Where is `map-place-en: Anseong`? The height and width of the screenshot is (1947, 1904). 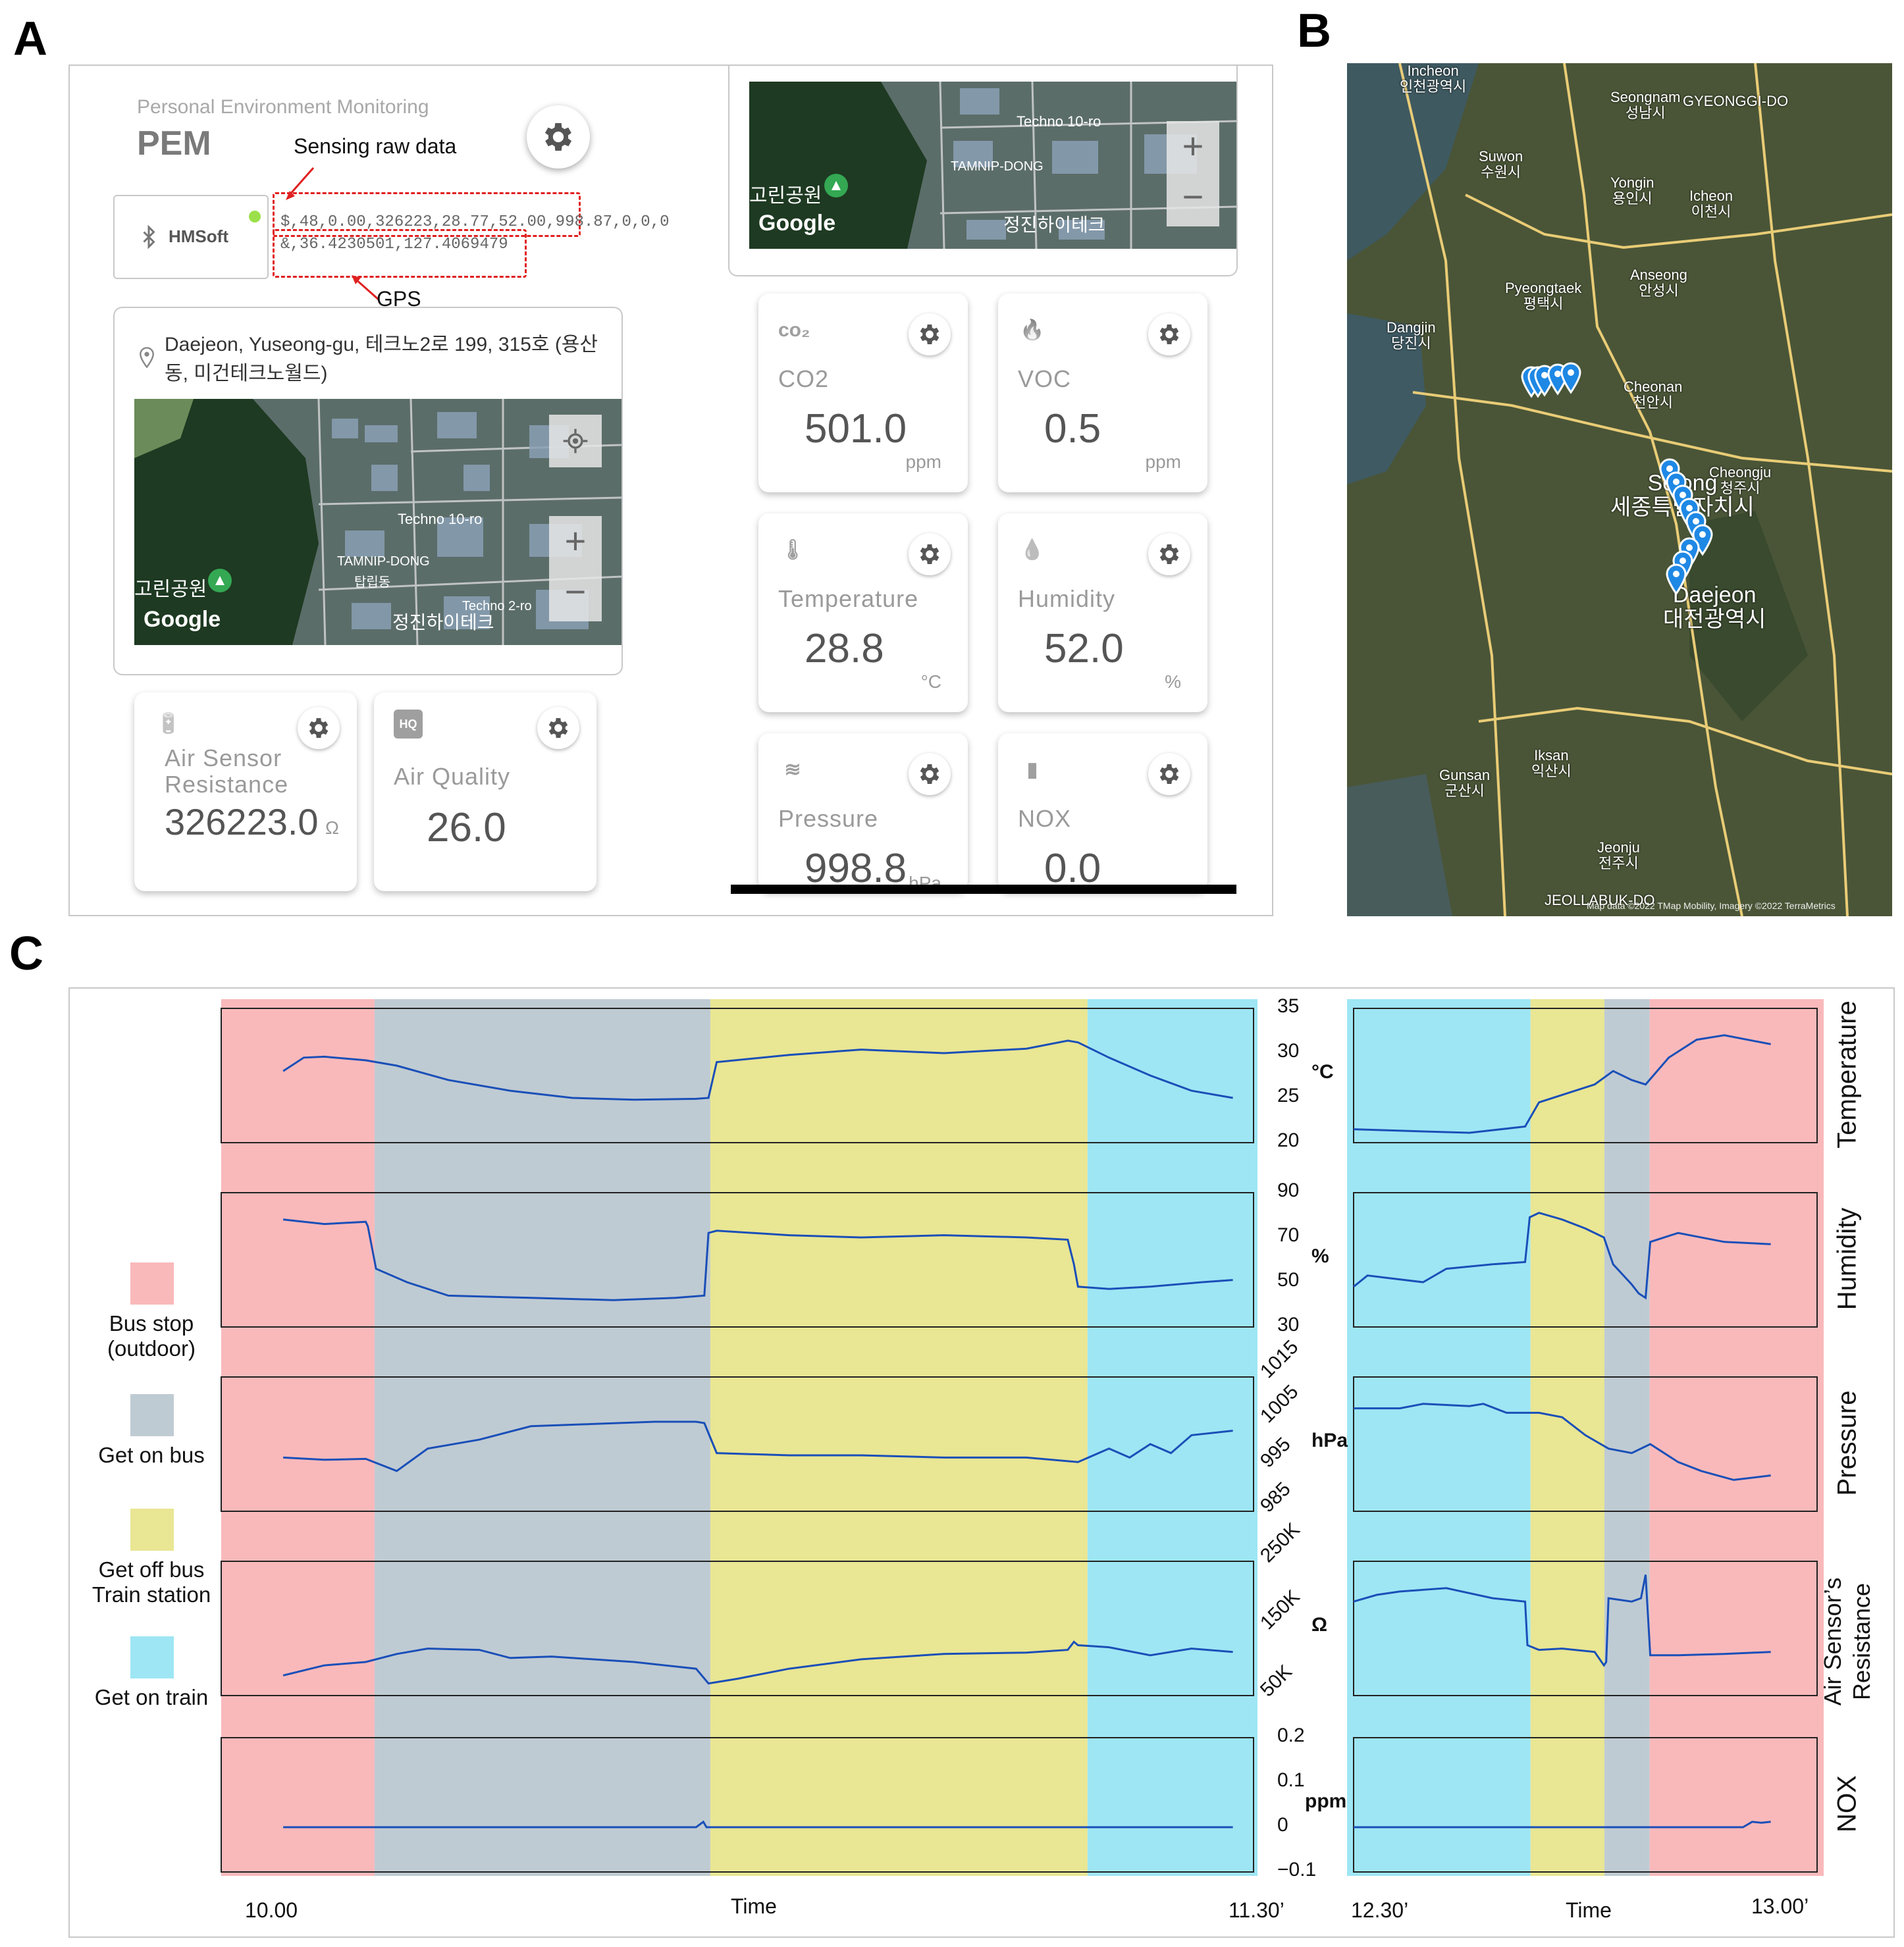 map-place-en: Anseong is located at coordinates (1658, 275).